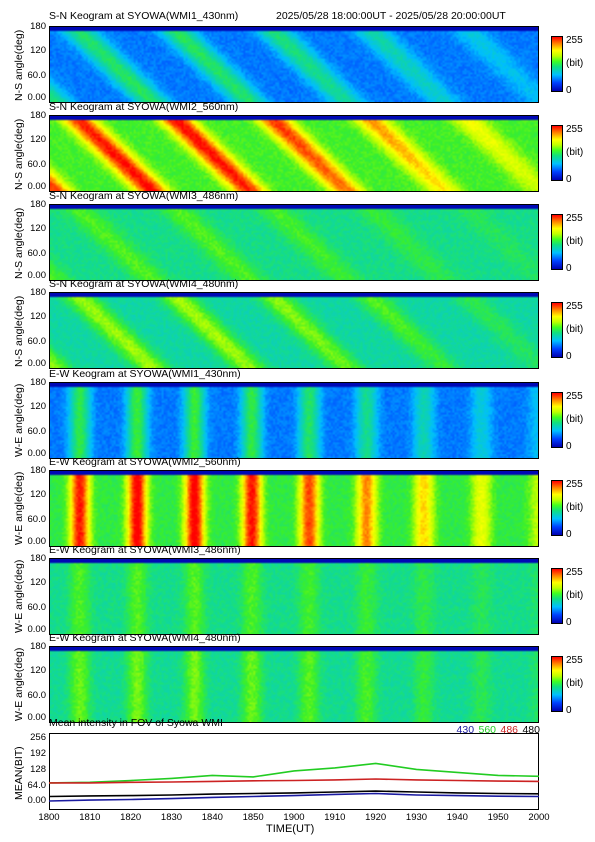  What do you see at coordinates (416, 817) in the screenshot?
I see `xtick-label: 1930` at bounding box center [416, 817].